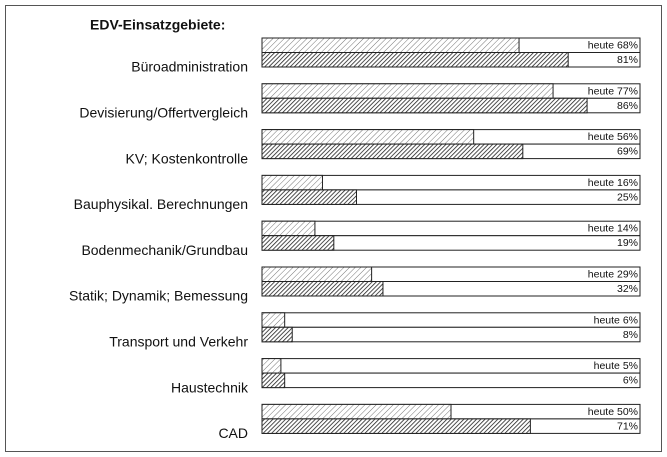 The image size is (667, 457). What do you see at coordinates (178, 342) in the screenshot?
I see `category-label: Transport und Verkehr` at bounding box center [178, 342].